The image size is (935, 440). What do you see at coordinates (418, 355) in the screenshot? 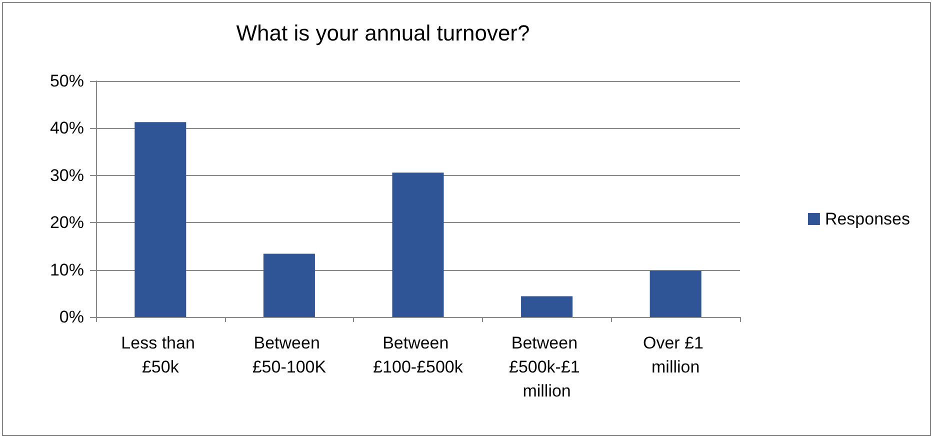
I see `x-tick-label: Between £100-£500k` at bounding box center [418, 355].